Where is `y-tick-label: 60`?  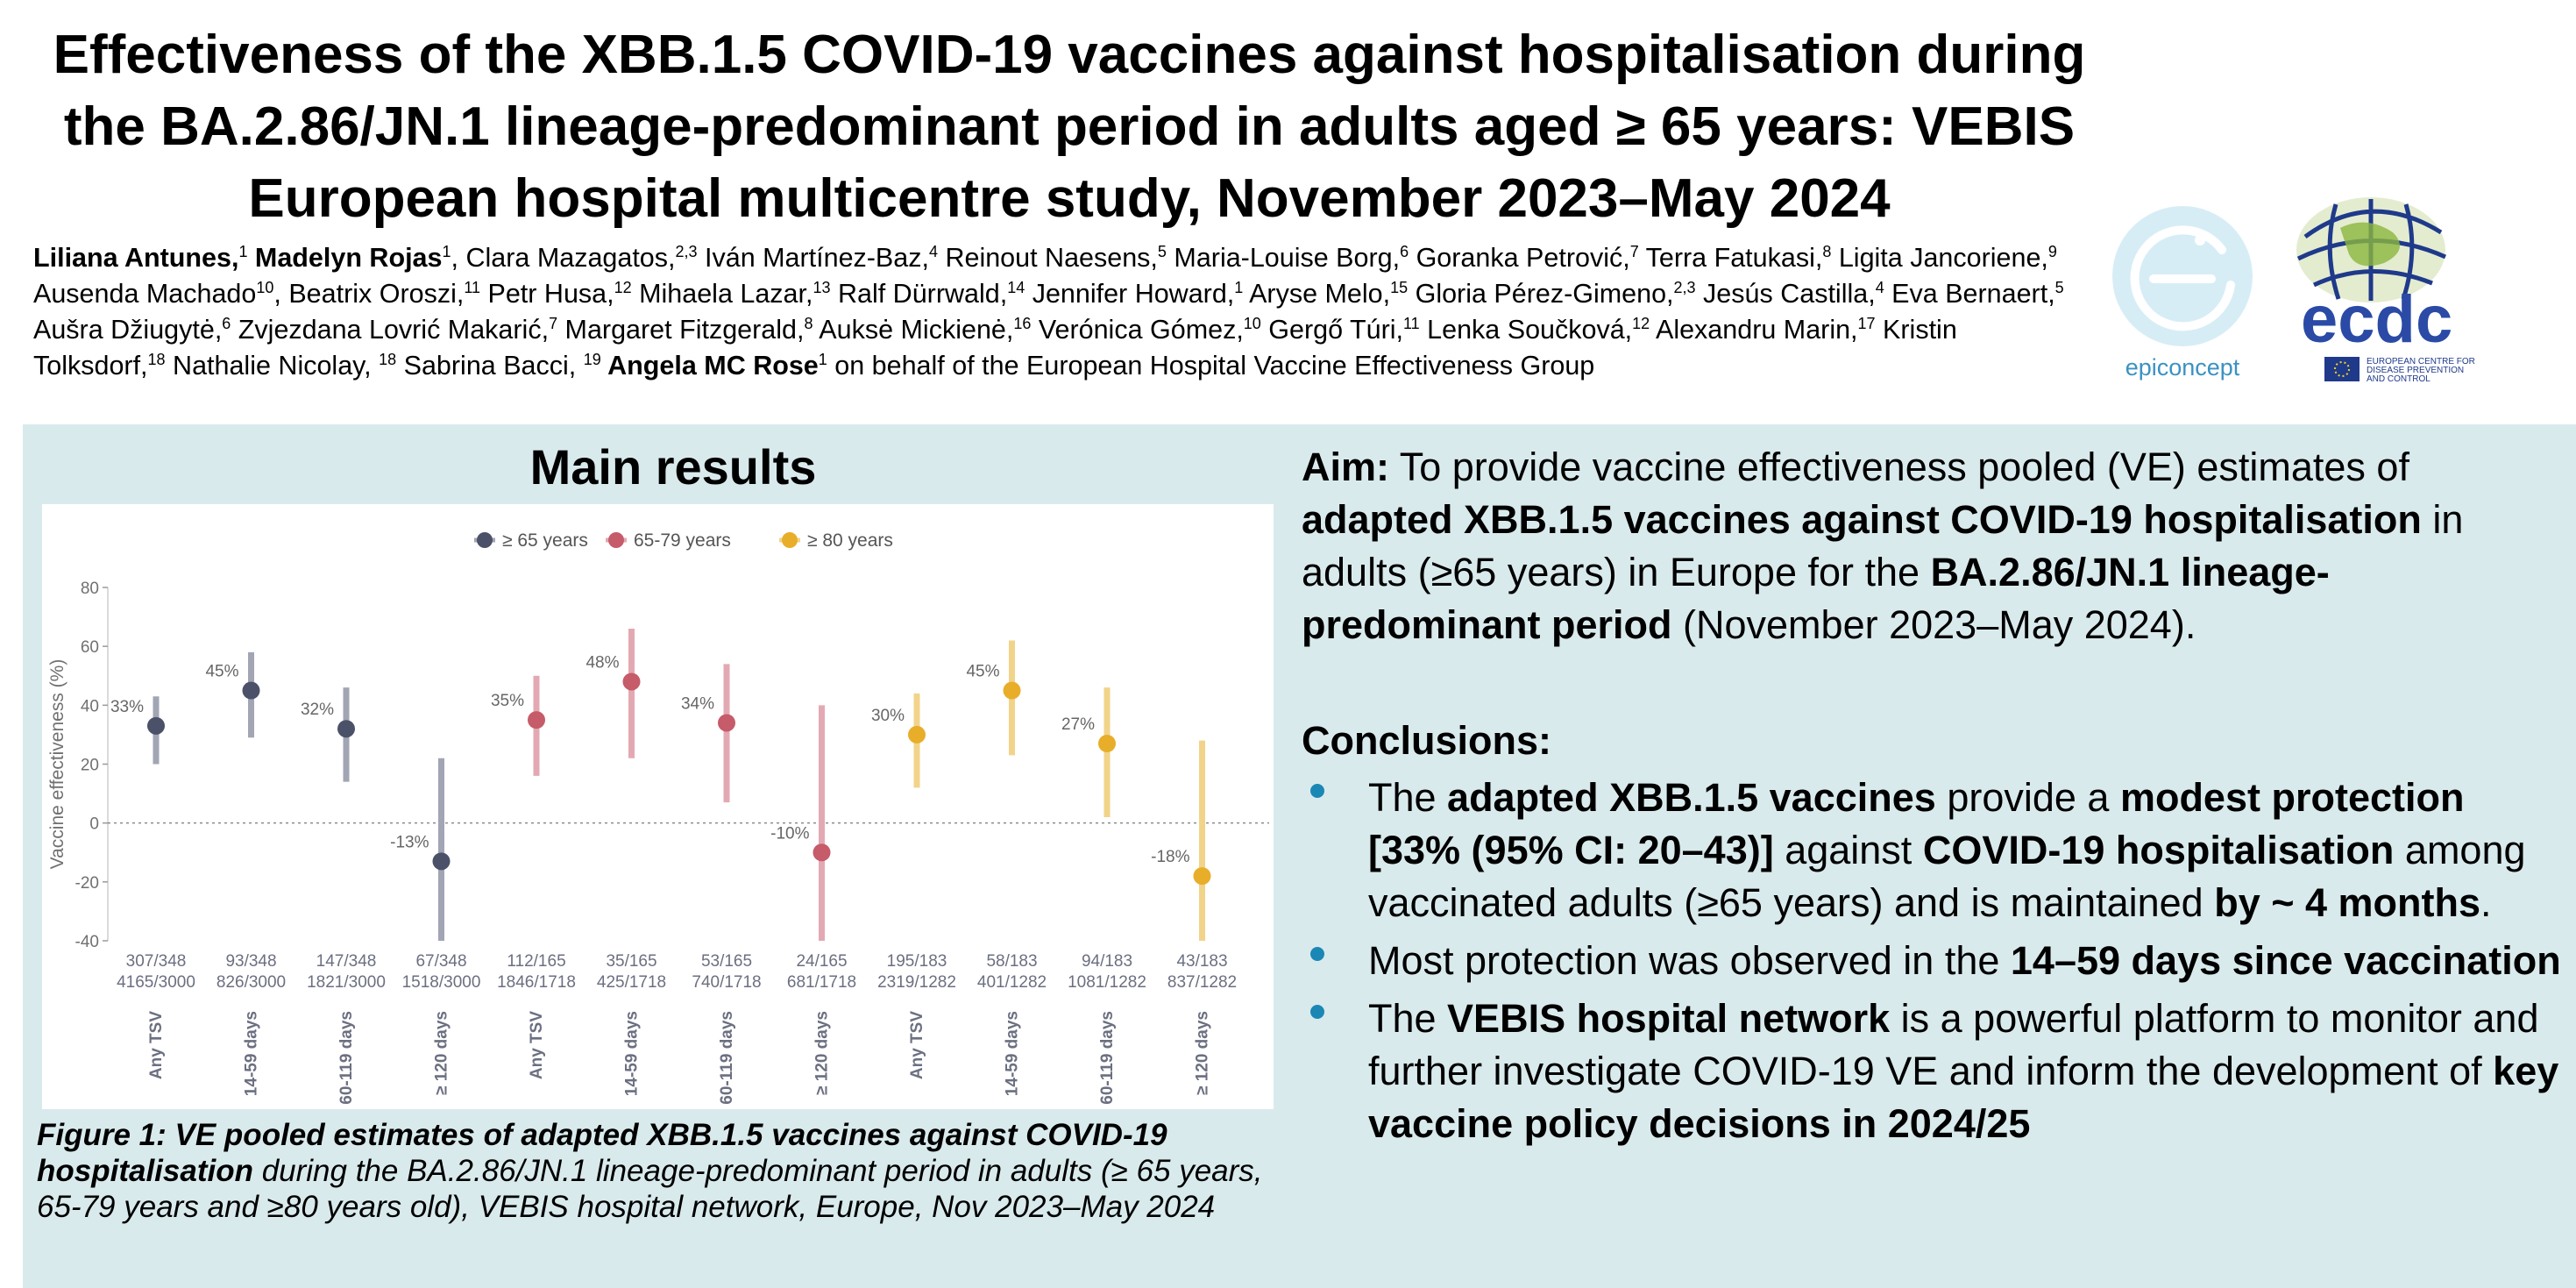
y-tick-label: 60 is located at coordinates (90, 647).